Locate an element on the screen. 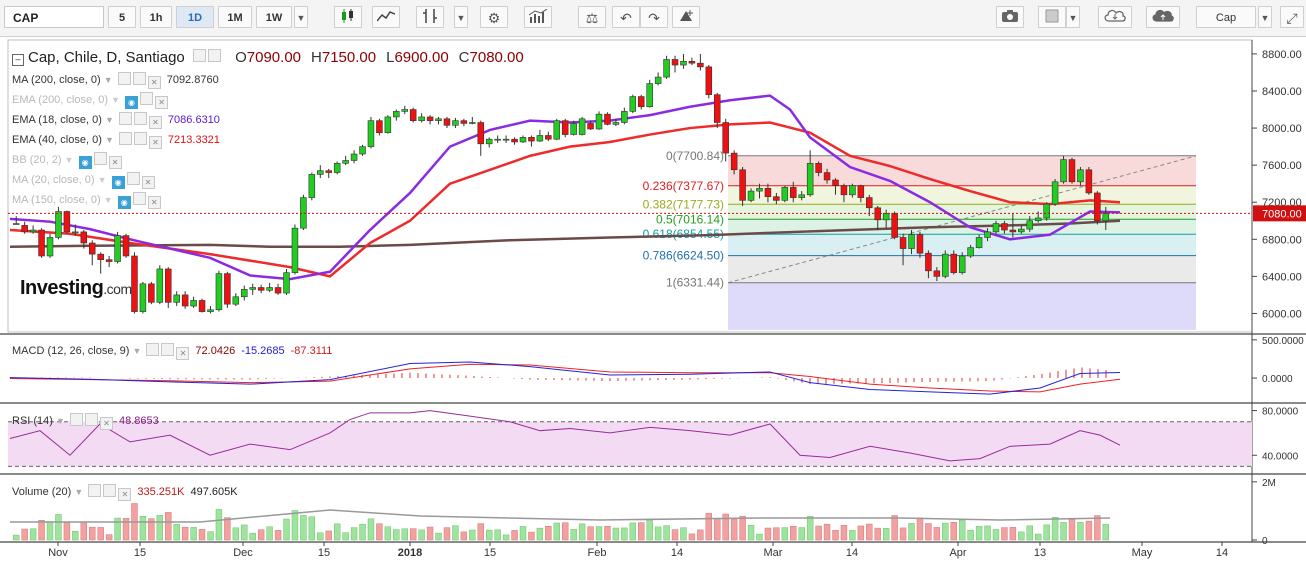  legend-ema18: EMA (18, close, 0) ▼ ✕ 7086.6310 is located at coordinates (116, 120).